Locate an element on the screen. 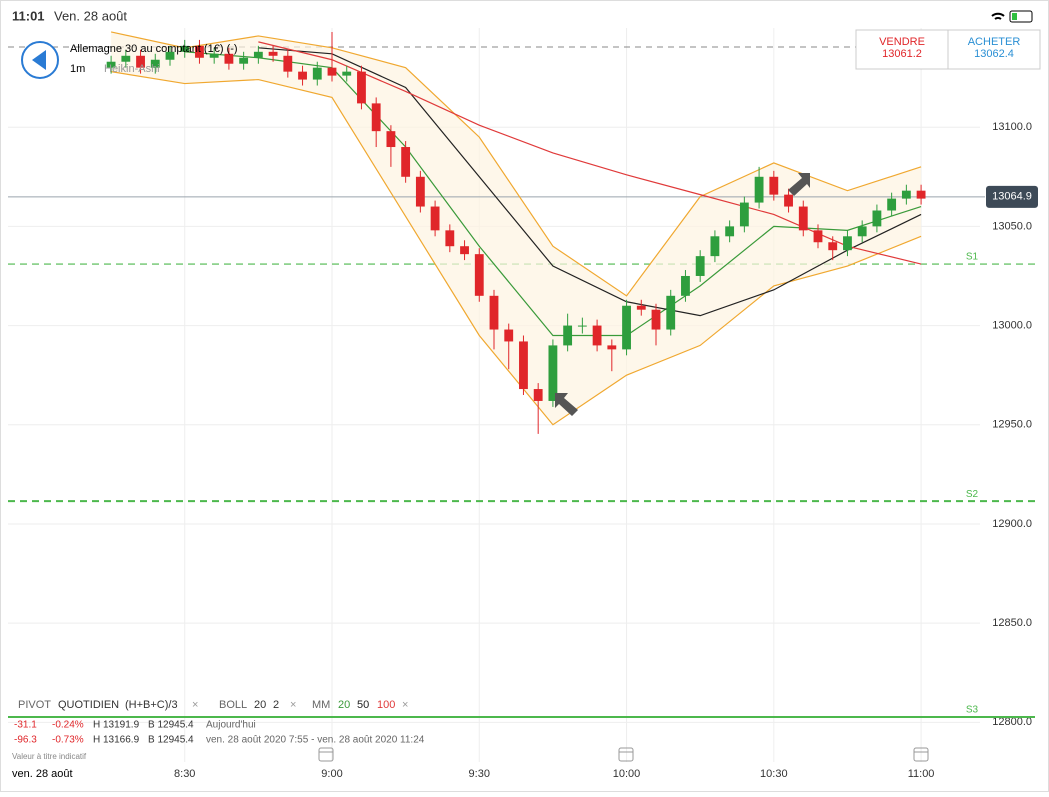  level-label: S3 is located at coordinates (972, 710).